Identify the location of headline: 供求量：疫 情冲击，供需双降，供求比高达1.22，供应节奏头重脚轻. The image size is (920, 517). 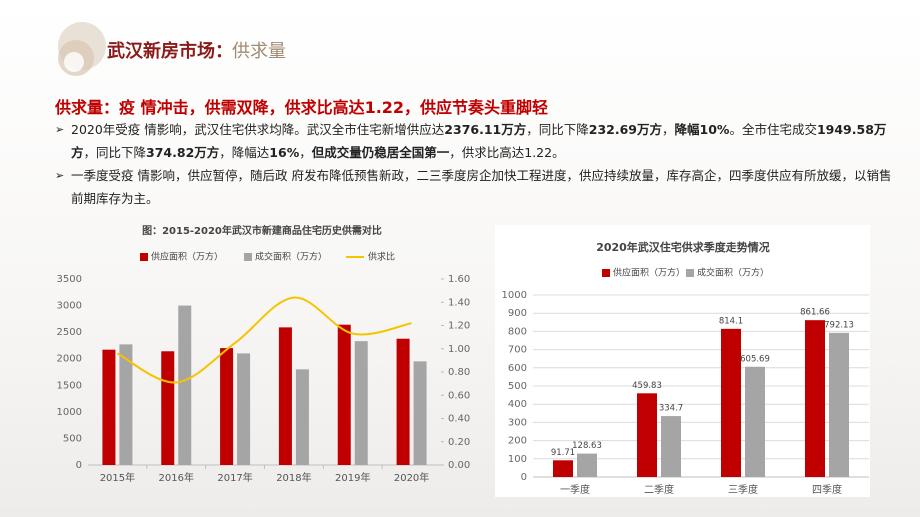
(302, 107).